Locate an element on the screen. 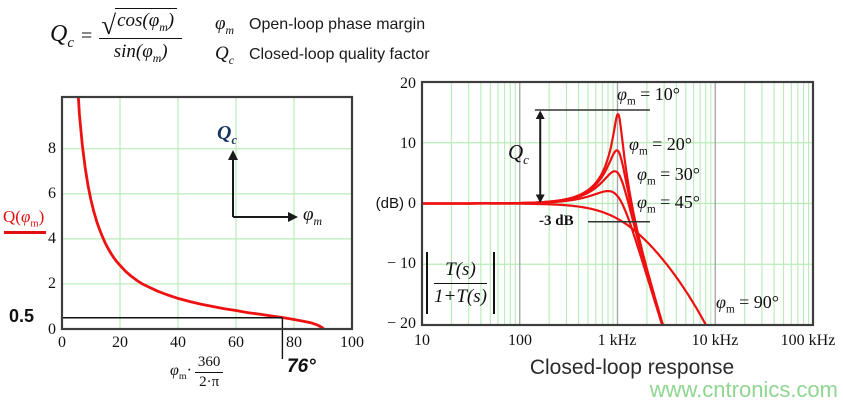  formula-denominator: sin(φm) is located at coordinates (140, 52).